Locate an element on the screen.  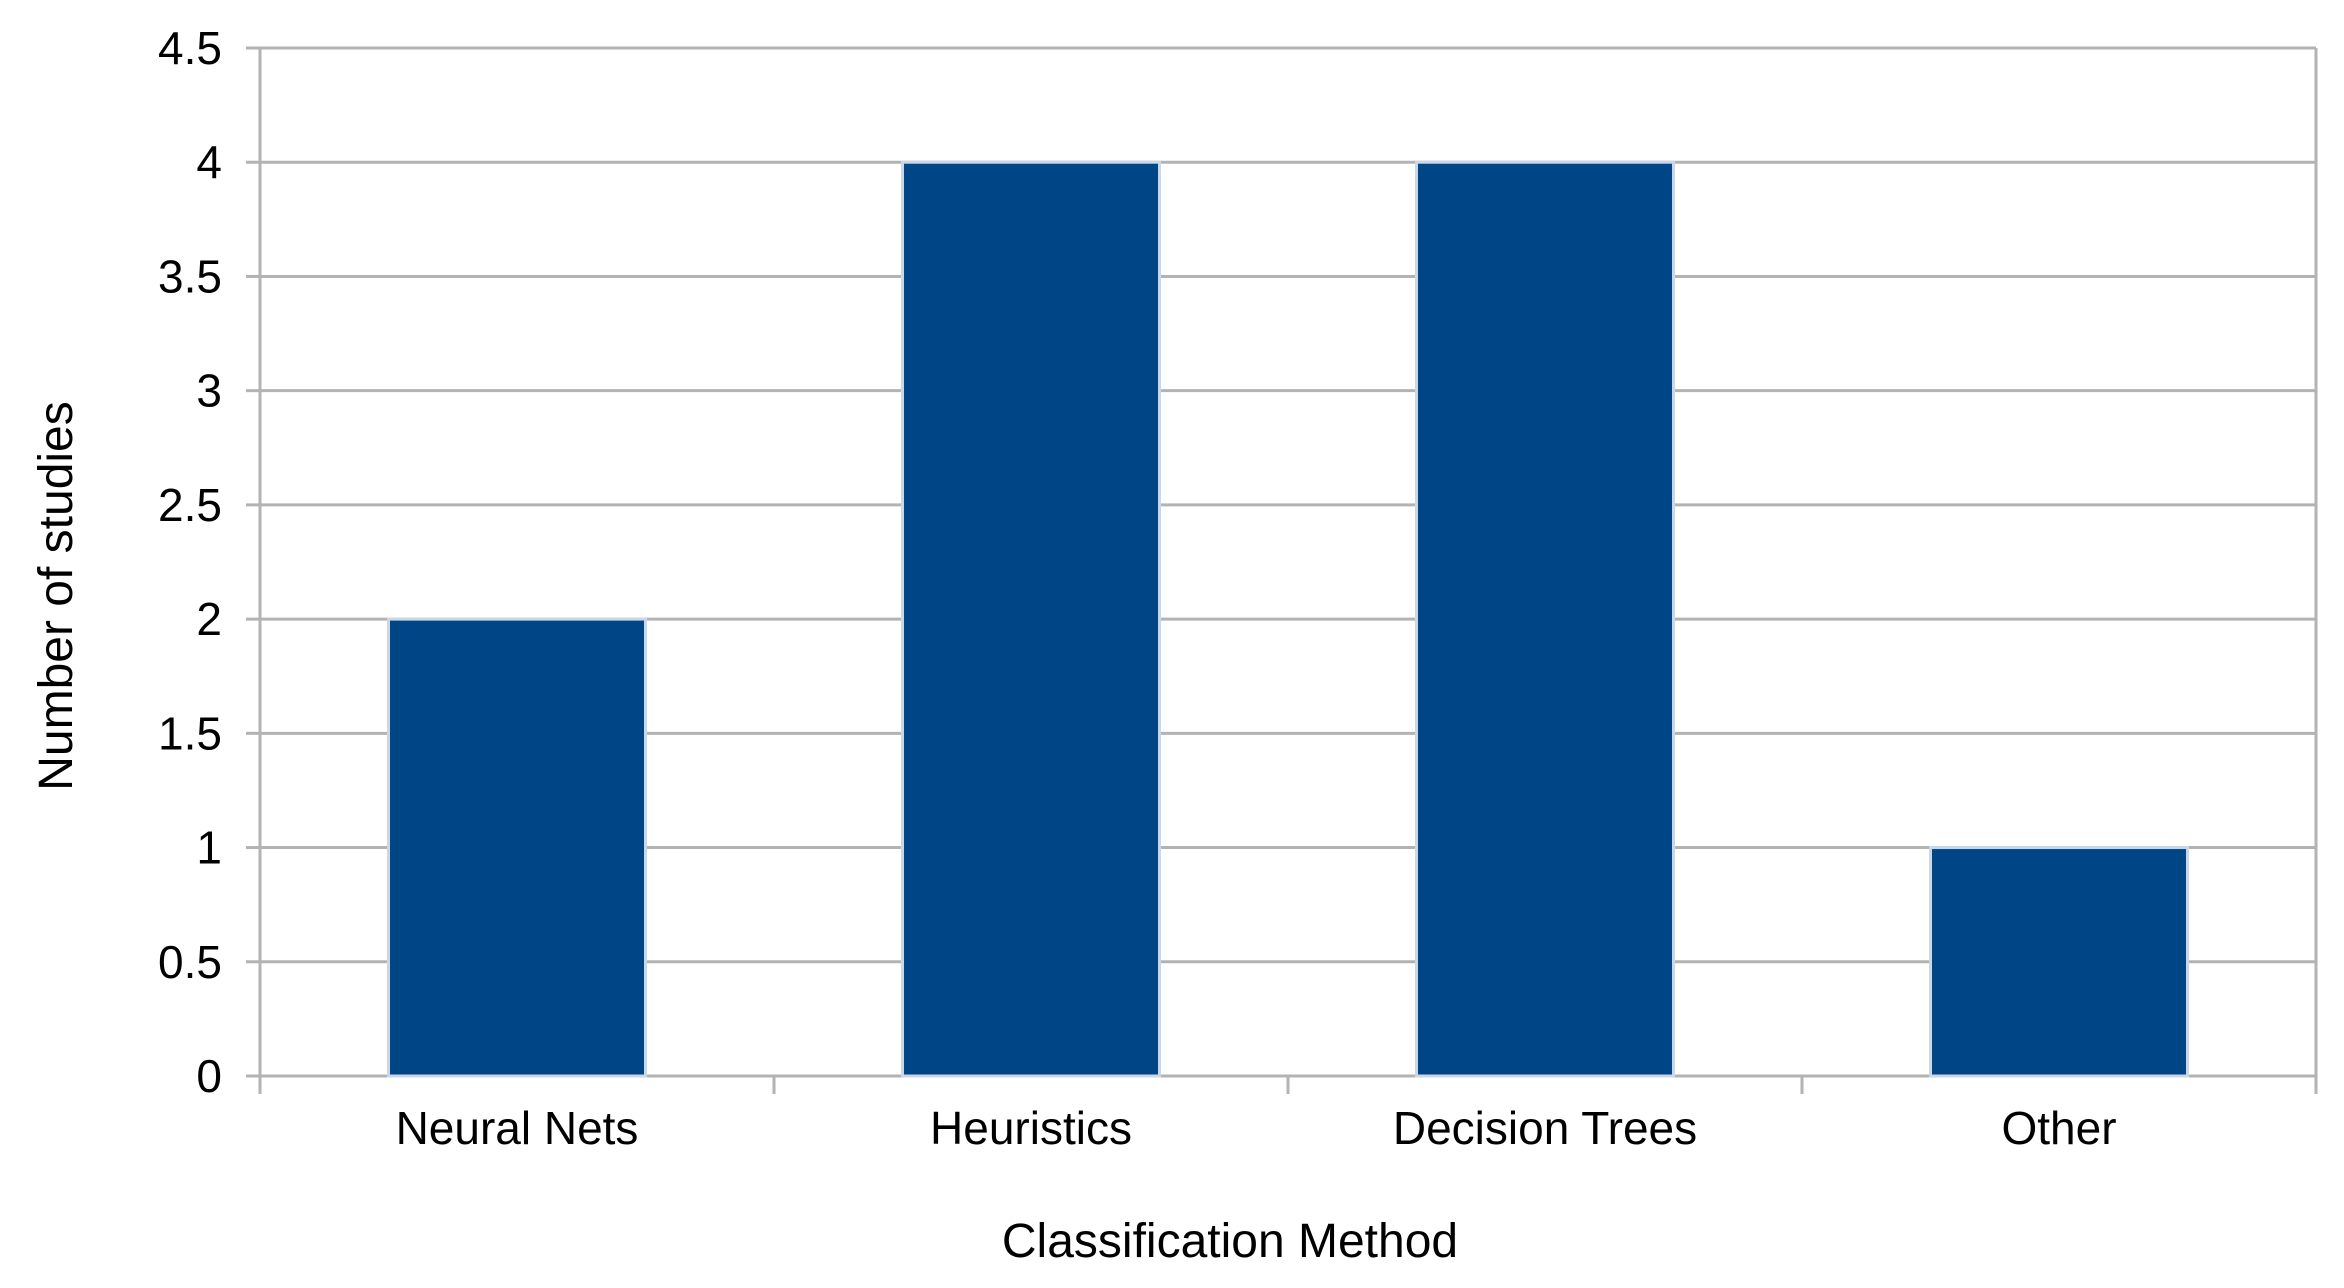
y-tick-label: 3.5 is located at coordinates (190, 276).